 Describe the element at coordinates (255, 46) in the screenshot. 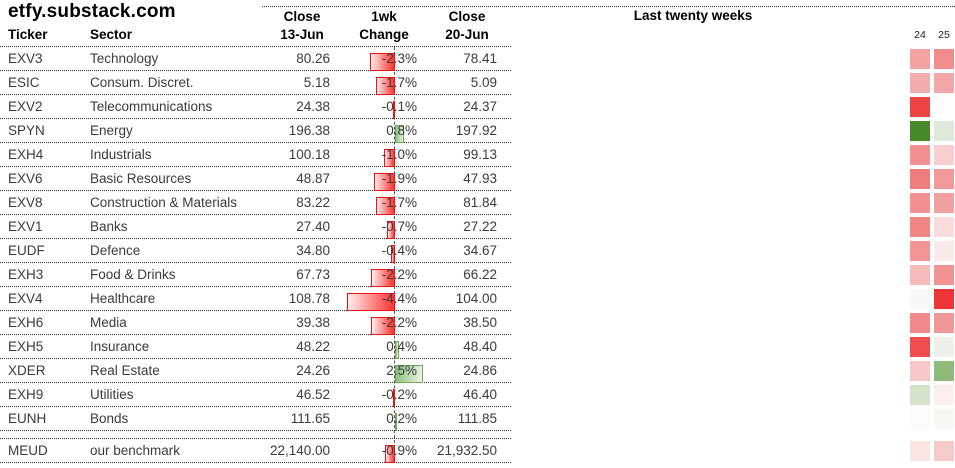

I see `header-dotted-divider` at that location.